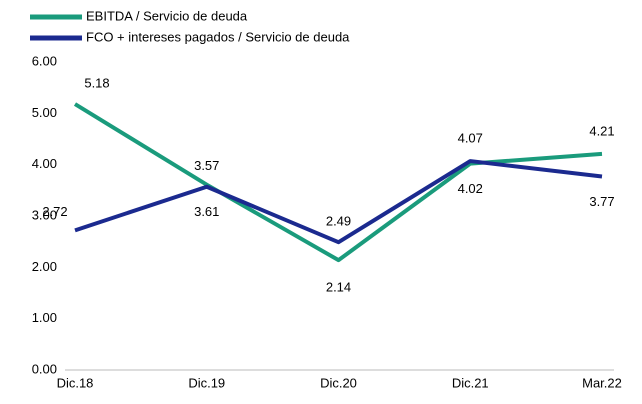 Image resolution: width=642 pixels, height=404 pixels. I want to click on x-tick-label: Dic.18, so click(75, 382).